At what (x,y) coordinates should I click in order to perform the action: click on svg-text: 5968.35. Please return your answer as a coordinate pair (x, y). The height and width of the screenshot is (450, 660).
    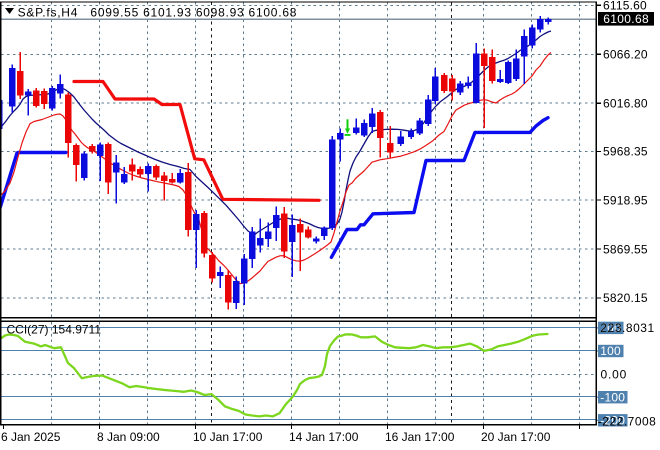
    Looking at the image, I should click on (625, 152).